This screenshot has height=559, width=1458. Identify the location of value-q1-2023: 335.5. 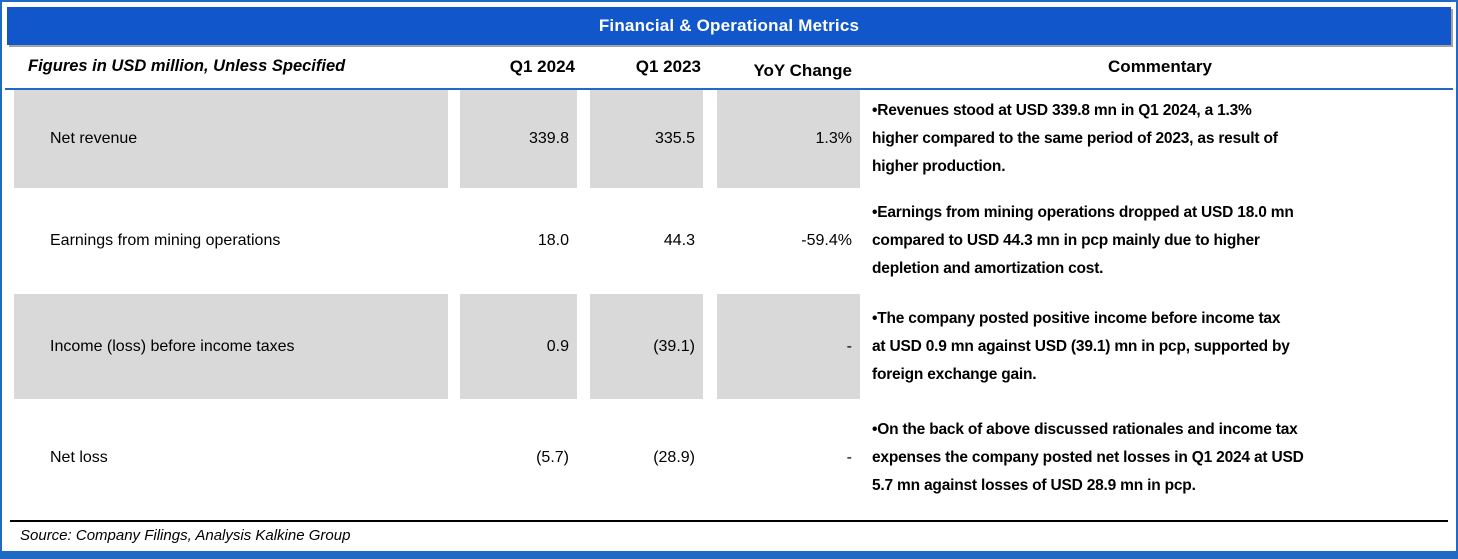
(646, 139).